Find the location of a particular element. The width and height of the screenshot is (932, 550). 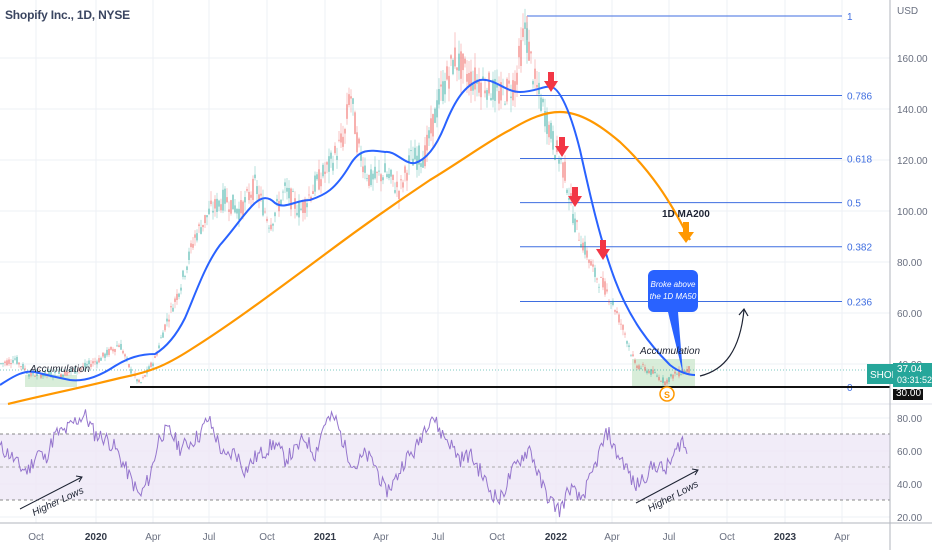

fib-level-label: 1 is located at coordinates (850, 17).